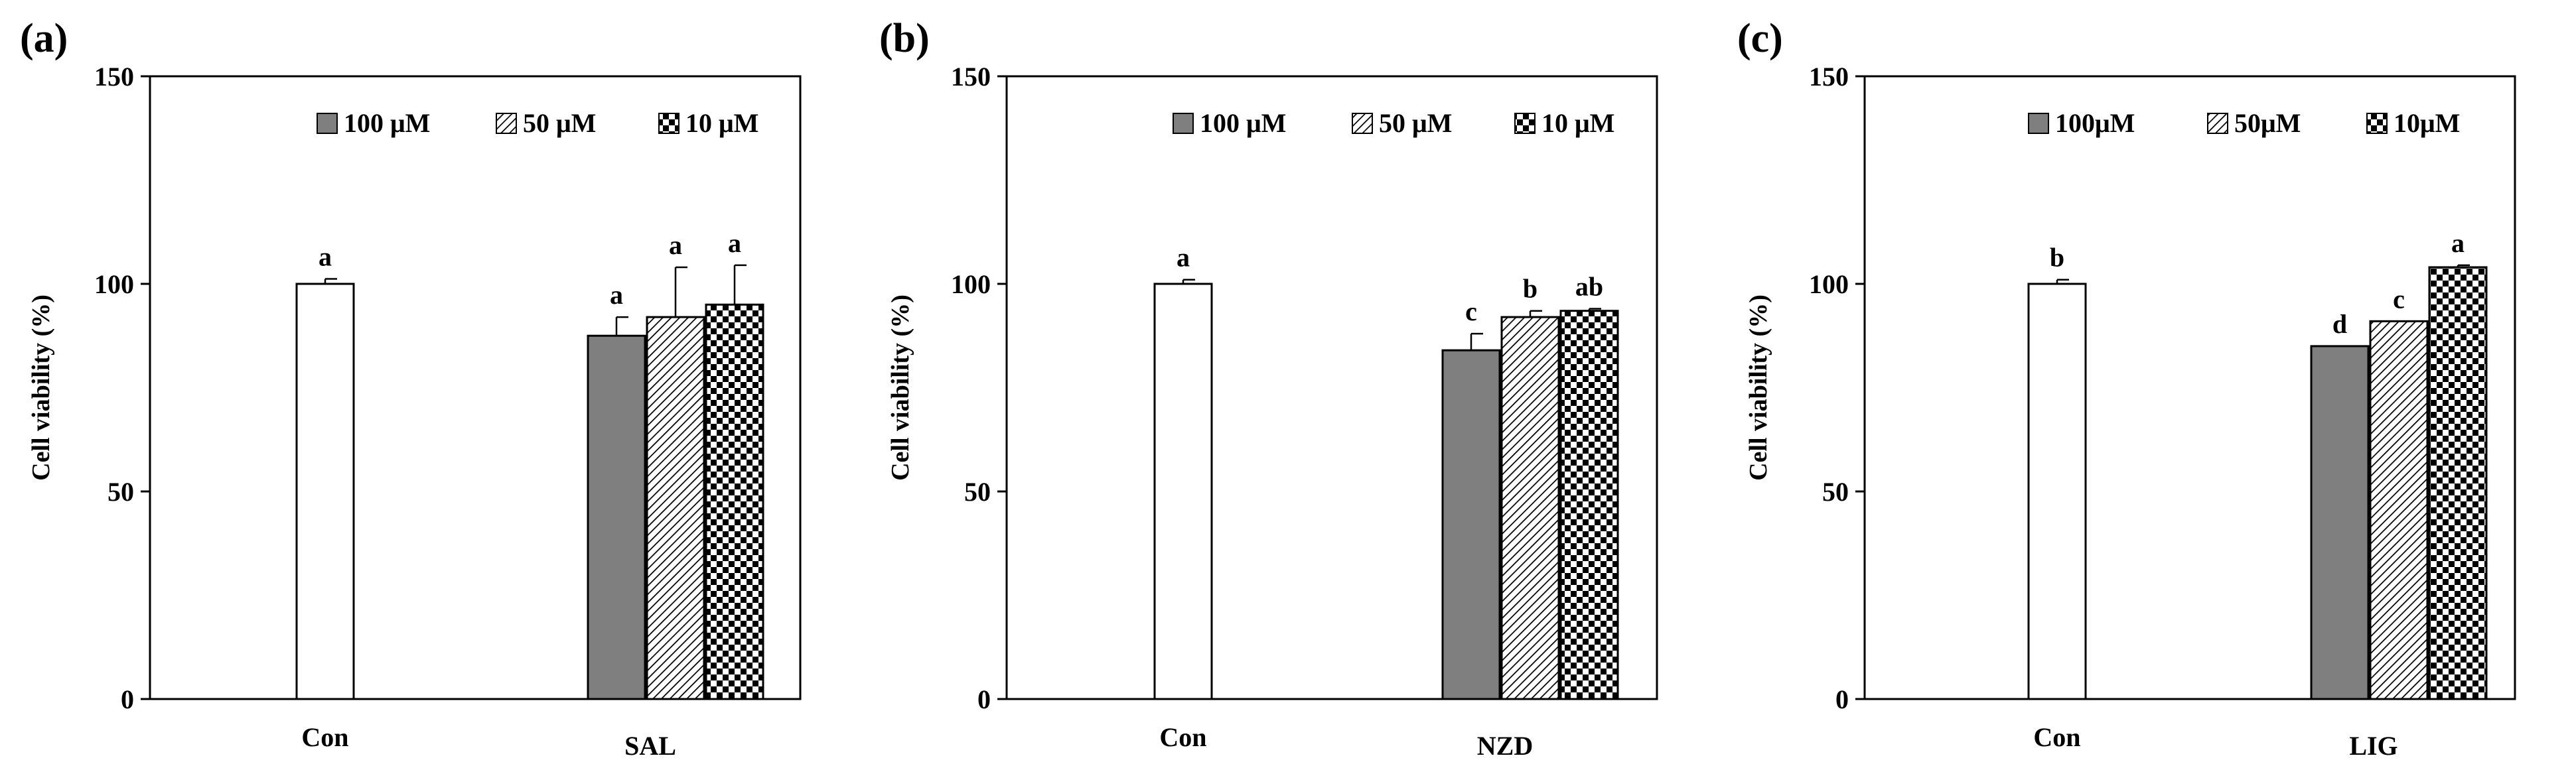 The height and width of the screenshot is (770, 2576). I want to click on x-category-label: NZD, so click(1505, 746).